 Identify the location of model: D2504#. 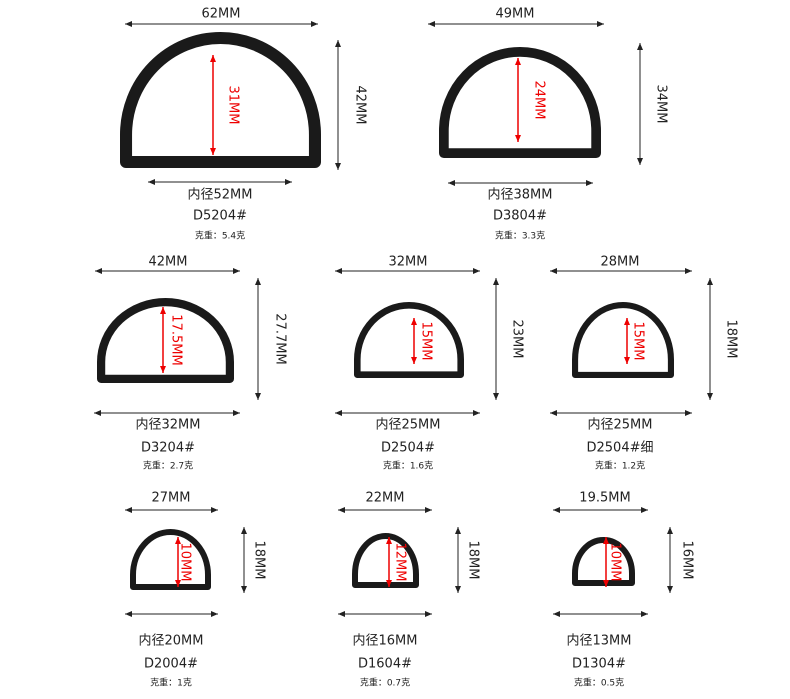
(408, 448).